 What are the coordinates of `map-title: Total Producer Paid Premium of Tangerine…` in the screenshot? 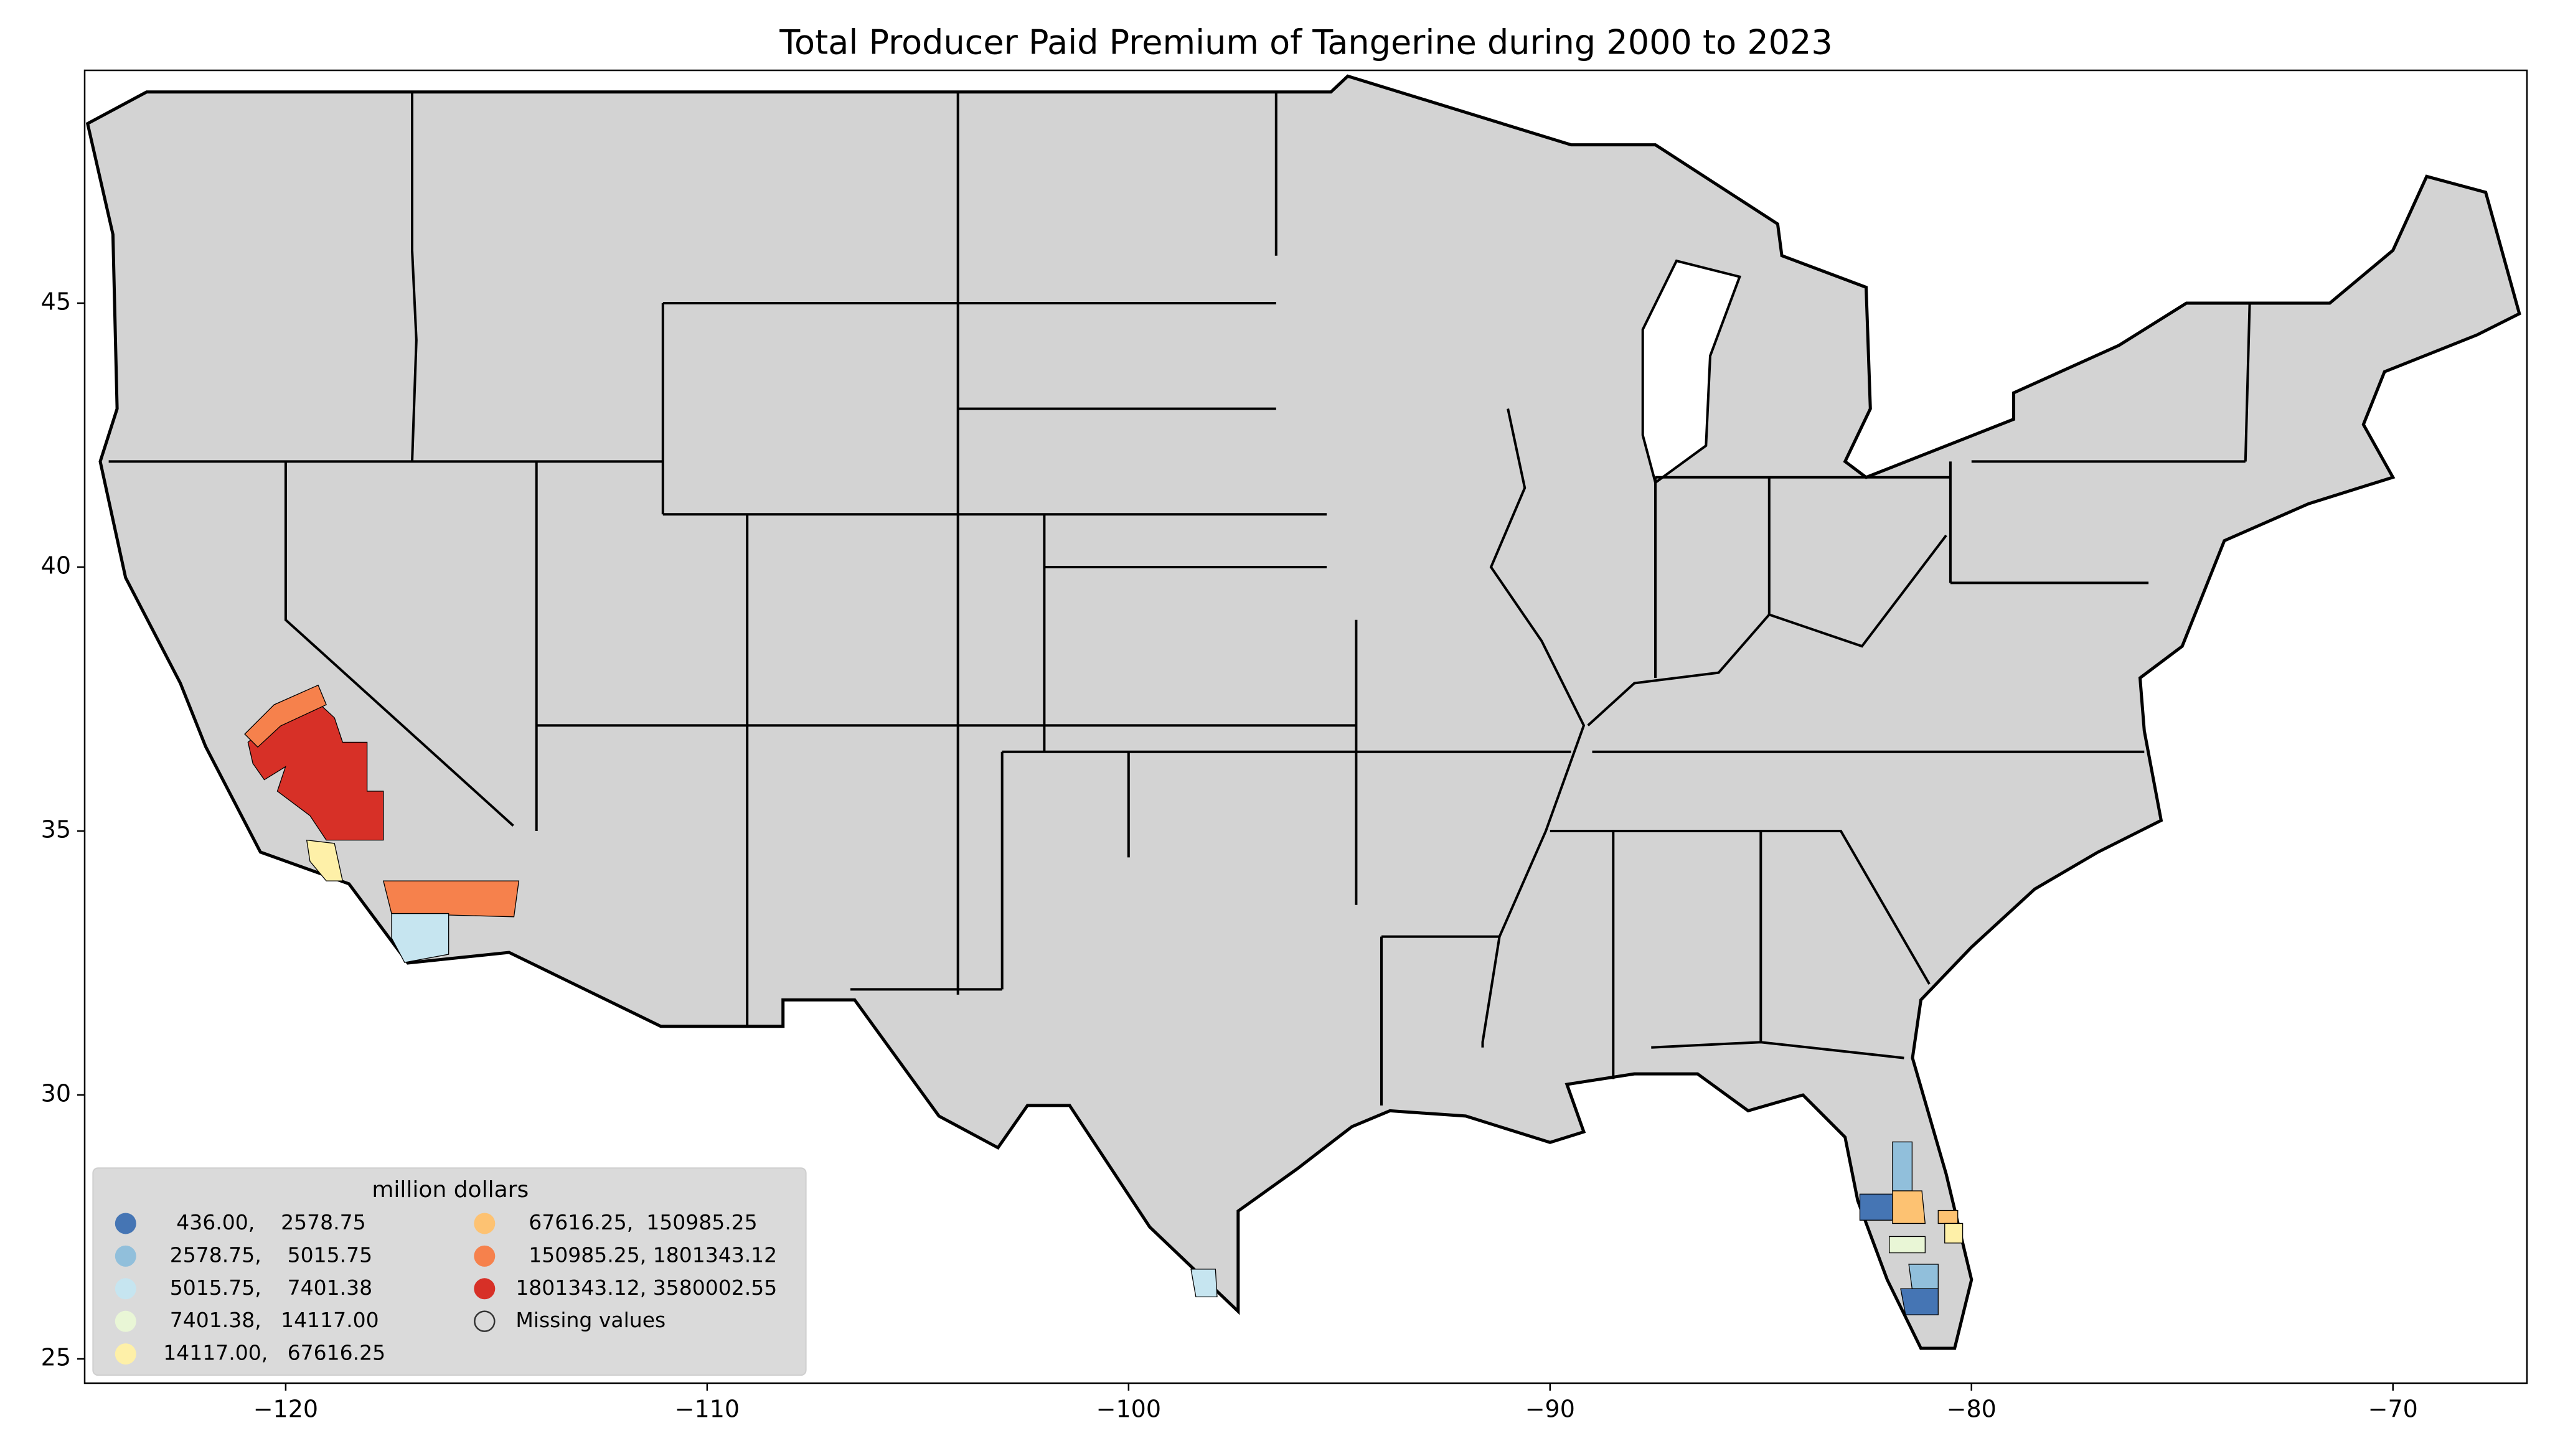 It's located at (1306, 42).